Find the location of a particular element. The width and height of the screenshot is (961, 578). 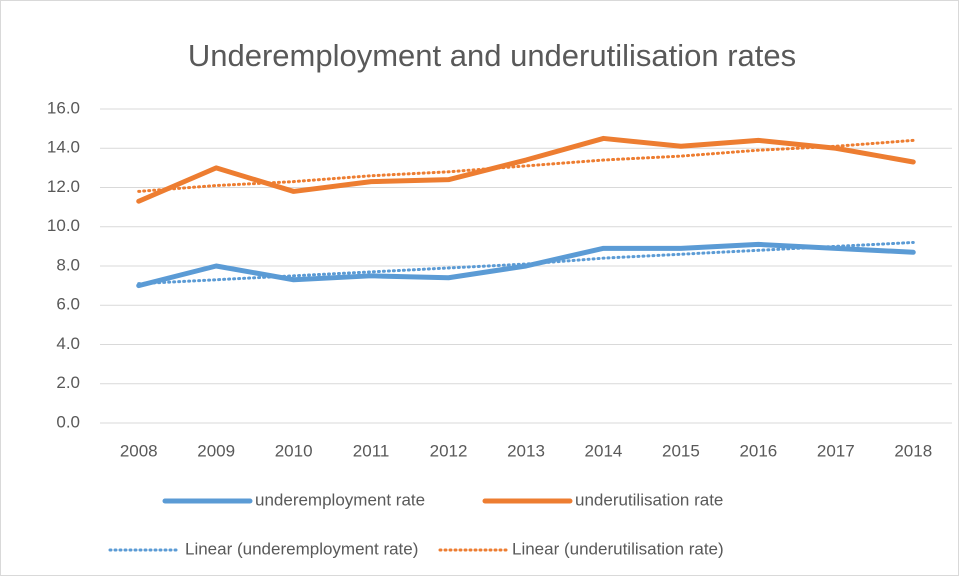

x-tick-label: 2011 is located at coordinates (371, 450).